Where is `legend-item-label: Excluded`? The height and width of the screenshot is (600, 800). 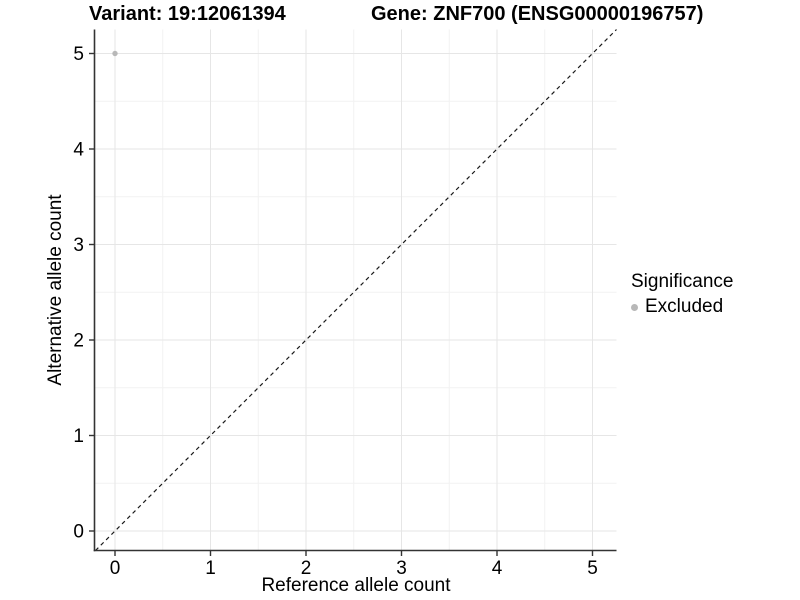
legend-item-label: Excluded is located at coordinates (684, 306).